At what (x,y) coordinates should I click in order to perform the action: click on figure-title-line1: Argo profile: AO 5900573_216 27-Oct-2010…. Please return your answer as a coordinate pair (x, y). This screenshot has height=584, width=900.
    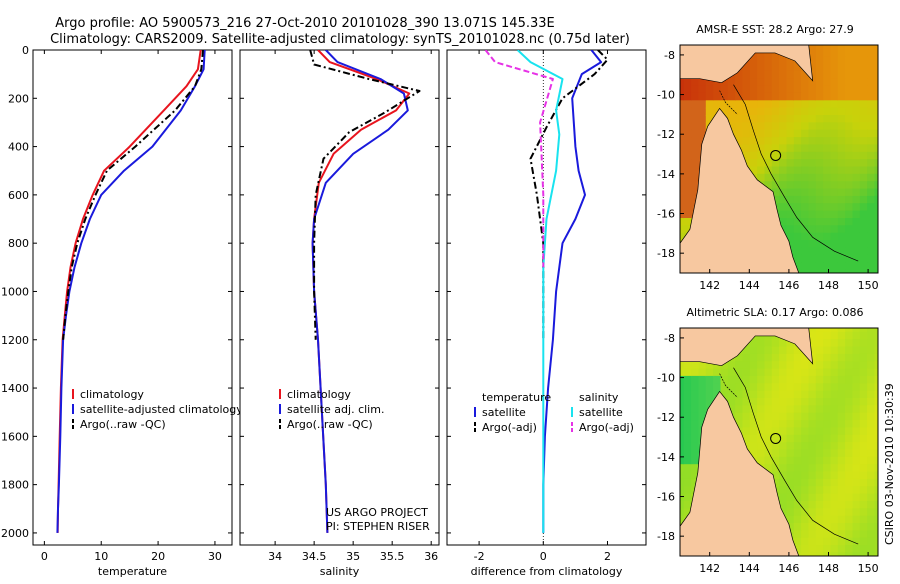
    Looking at the image, I should click on (304, 23).